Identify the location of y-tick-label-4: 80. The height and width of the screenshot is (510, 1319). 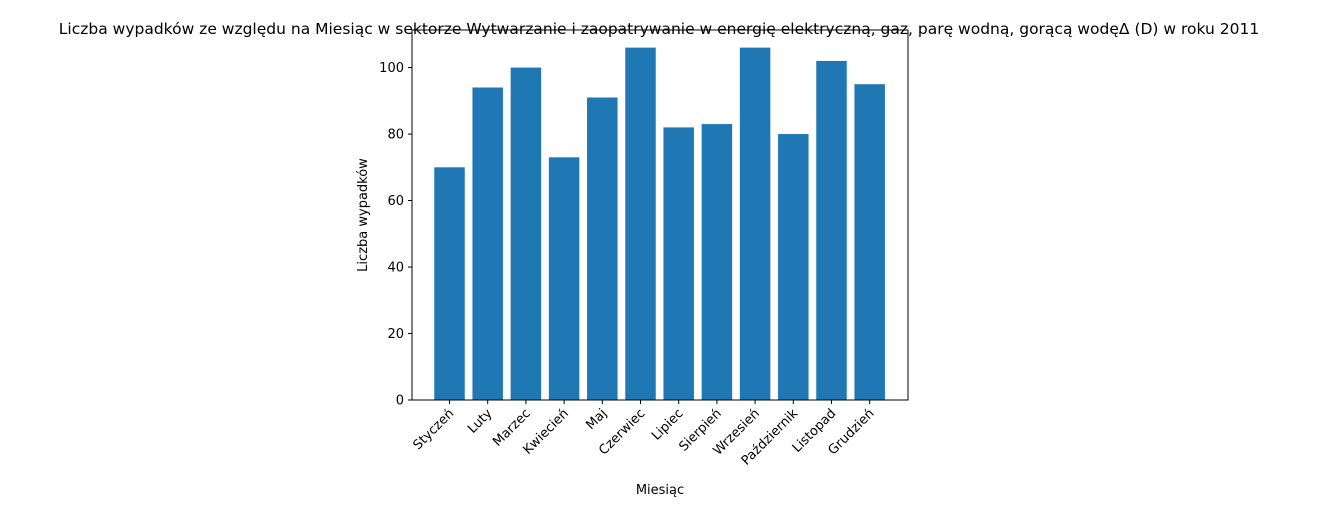
(395, 135).